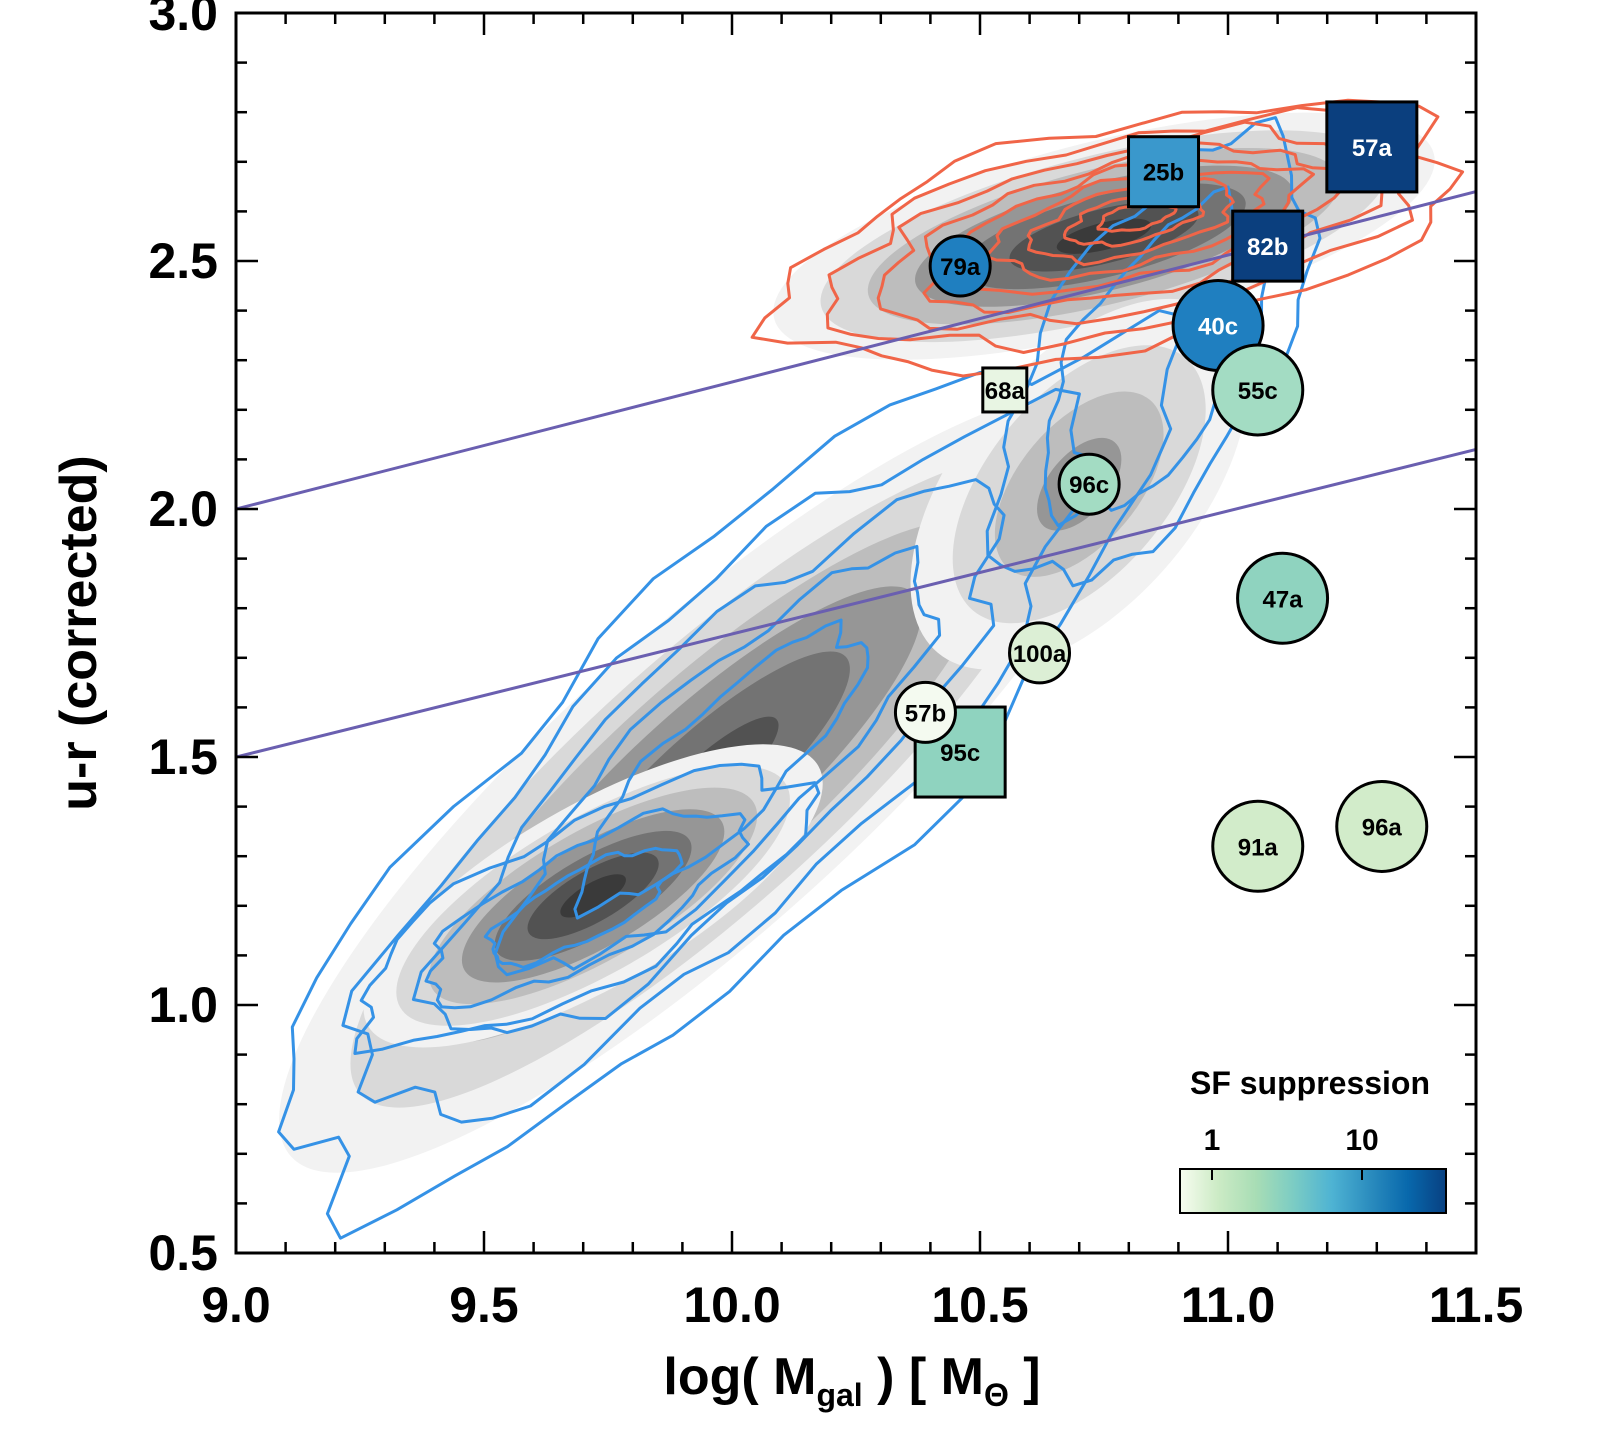  What do you see at coordinates (183, 1253) in the screenshot?
I see `y-tick-label: 0.5` at bounding box center [183, 1253].